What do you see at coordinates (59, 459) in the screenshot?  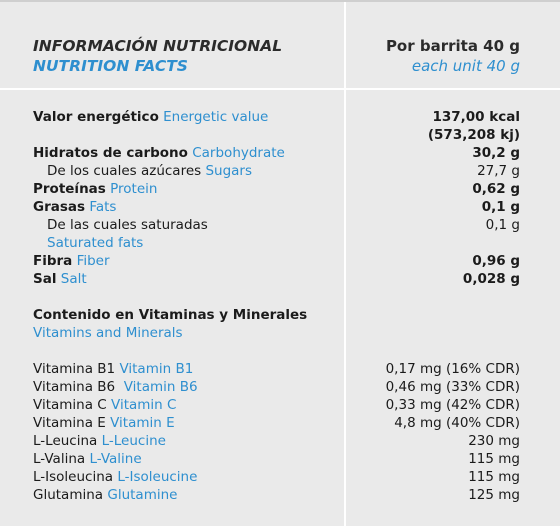 I see `vitamin-label-es: L-Valina` at bounding box center [59, 459].